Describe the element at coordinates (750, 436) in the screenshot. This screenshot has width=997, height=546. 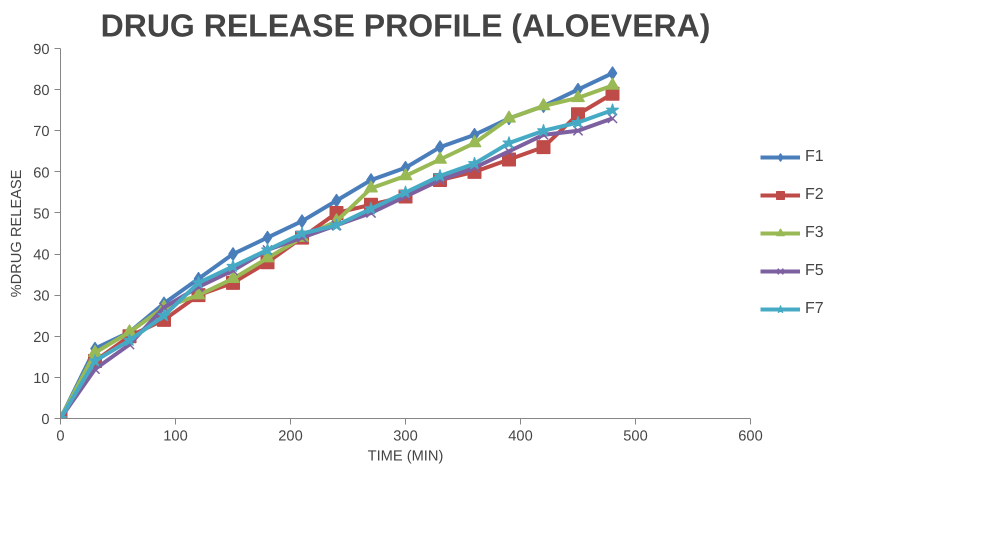
I see `x-tick-label: 600` at that location.